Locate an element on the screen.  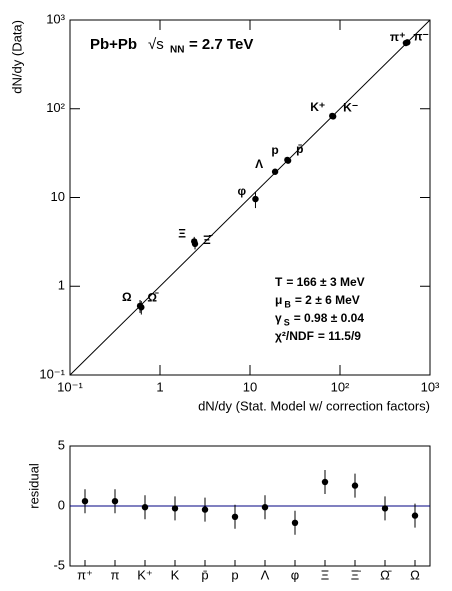
x-tick-label: 10² is located at coordinates (340, 386).